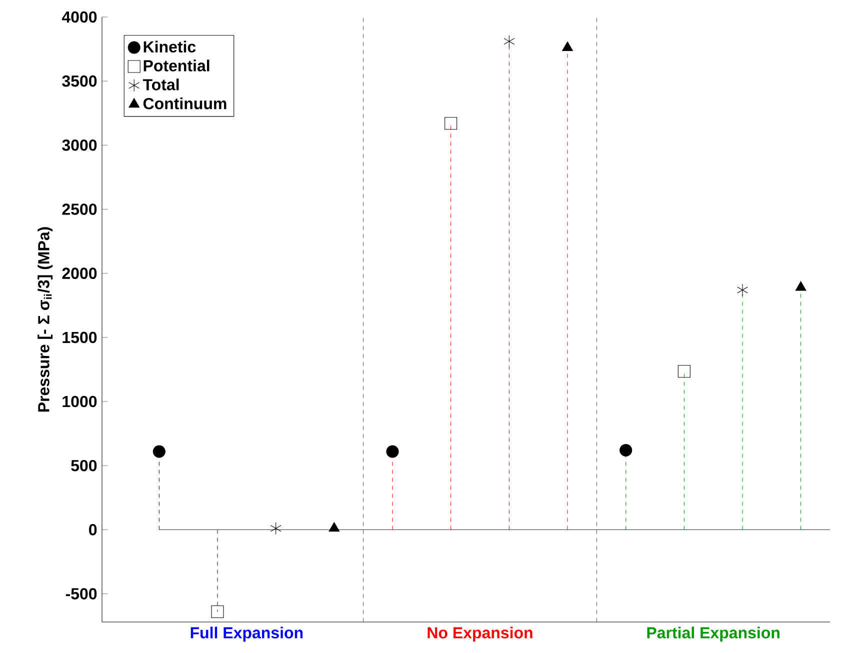  I want to click on y-tick-label: -500, so click(81, 594).